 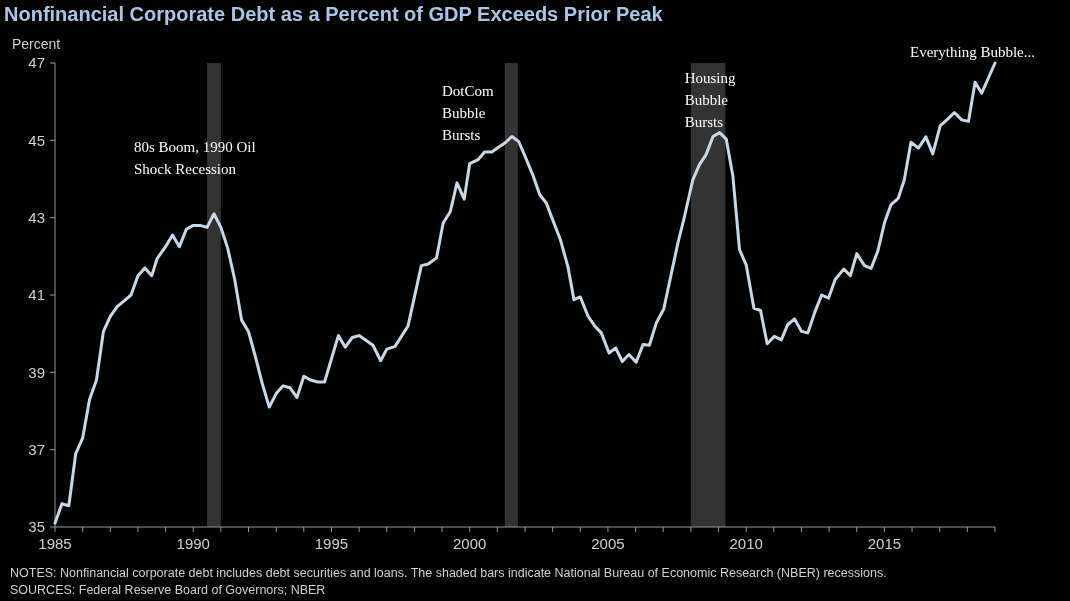 I want to click on annotation: Housing Bubble Bursts, so click(x=710, y=99).